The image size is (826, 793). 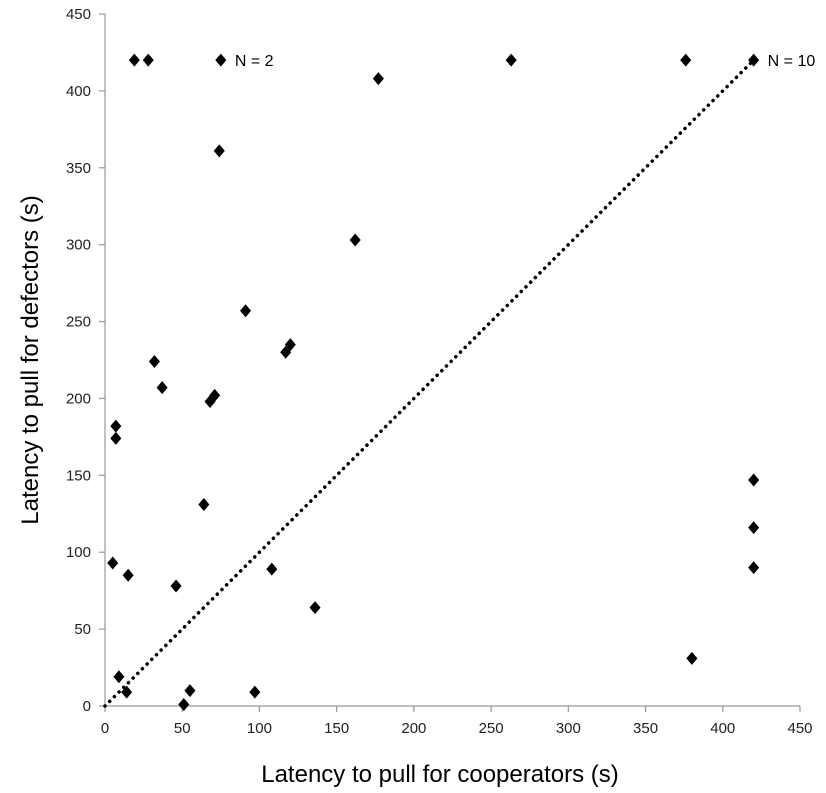 What do you see at coordinates (78, 168) in the screenshot?
I see `y-tick-label: 350` at bounding box center [78, 168].